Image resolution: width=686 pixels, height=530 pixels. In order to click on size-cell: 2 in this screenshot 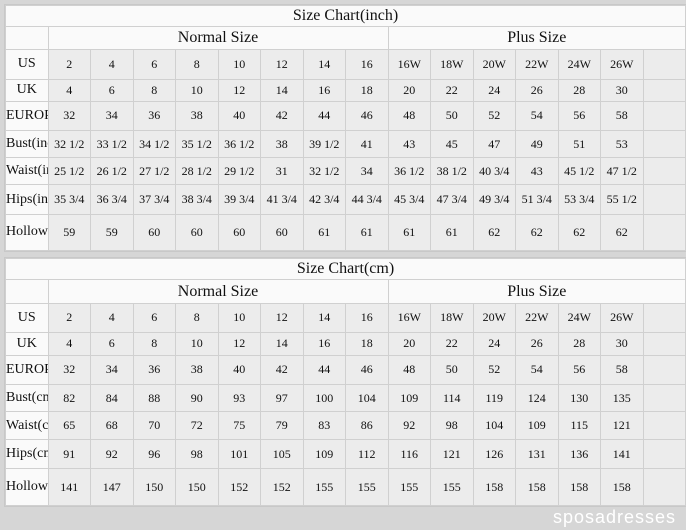, I will do `click(69, 64)`.